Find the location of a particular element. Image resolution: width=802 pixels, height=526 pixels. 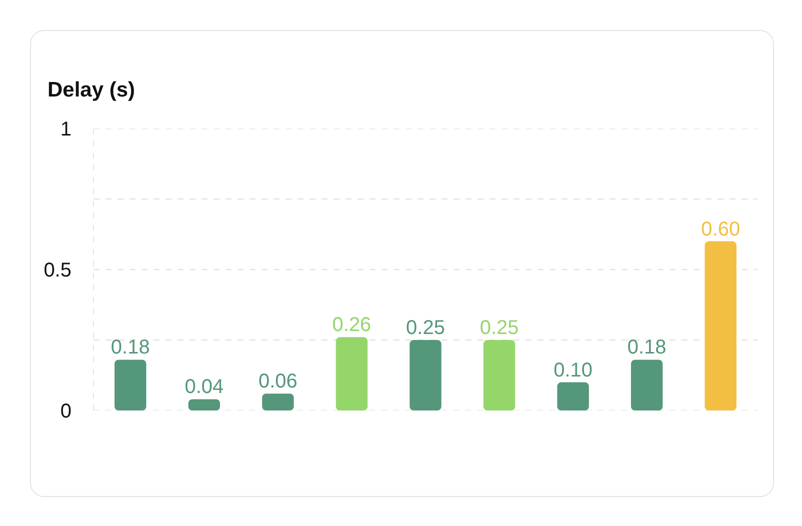

data-label: 0.60 is located at coordinates (720, 229).